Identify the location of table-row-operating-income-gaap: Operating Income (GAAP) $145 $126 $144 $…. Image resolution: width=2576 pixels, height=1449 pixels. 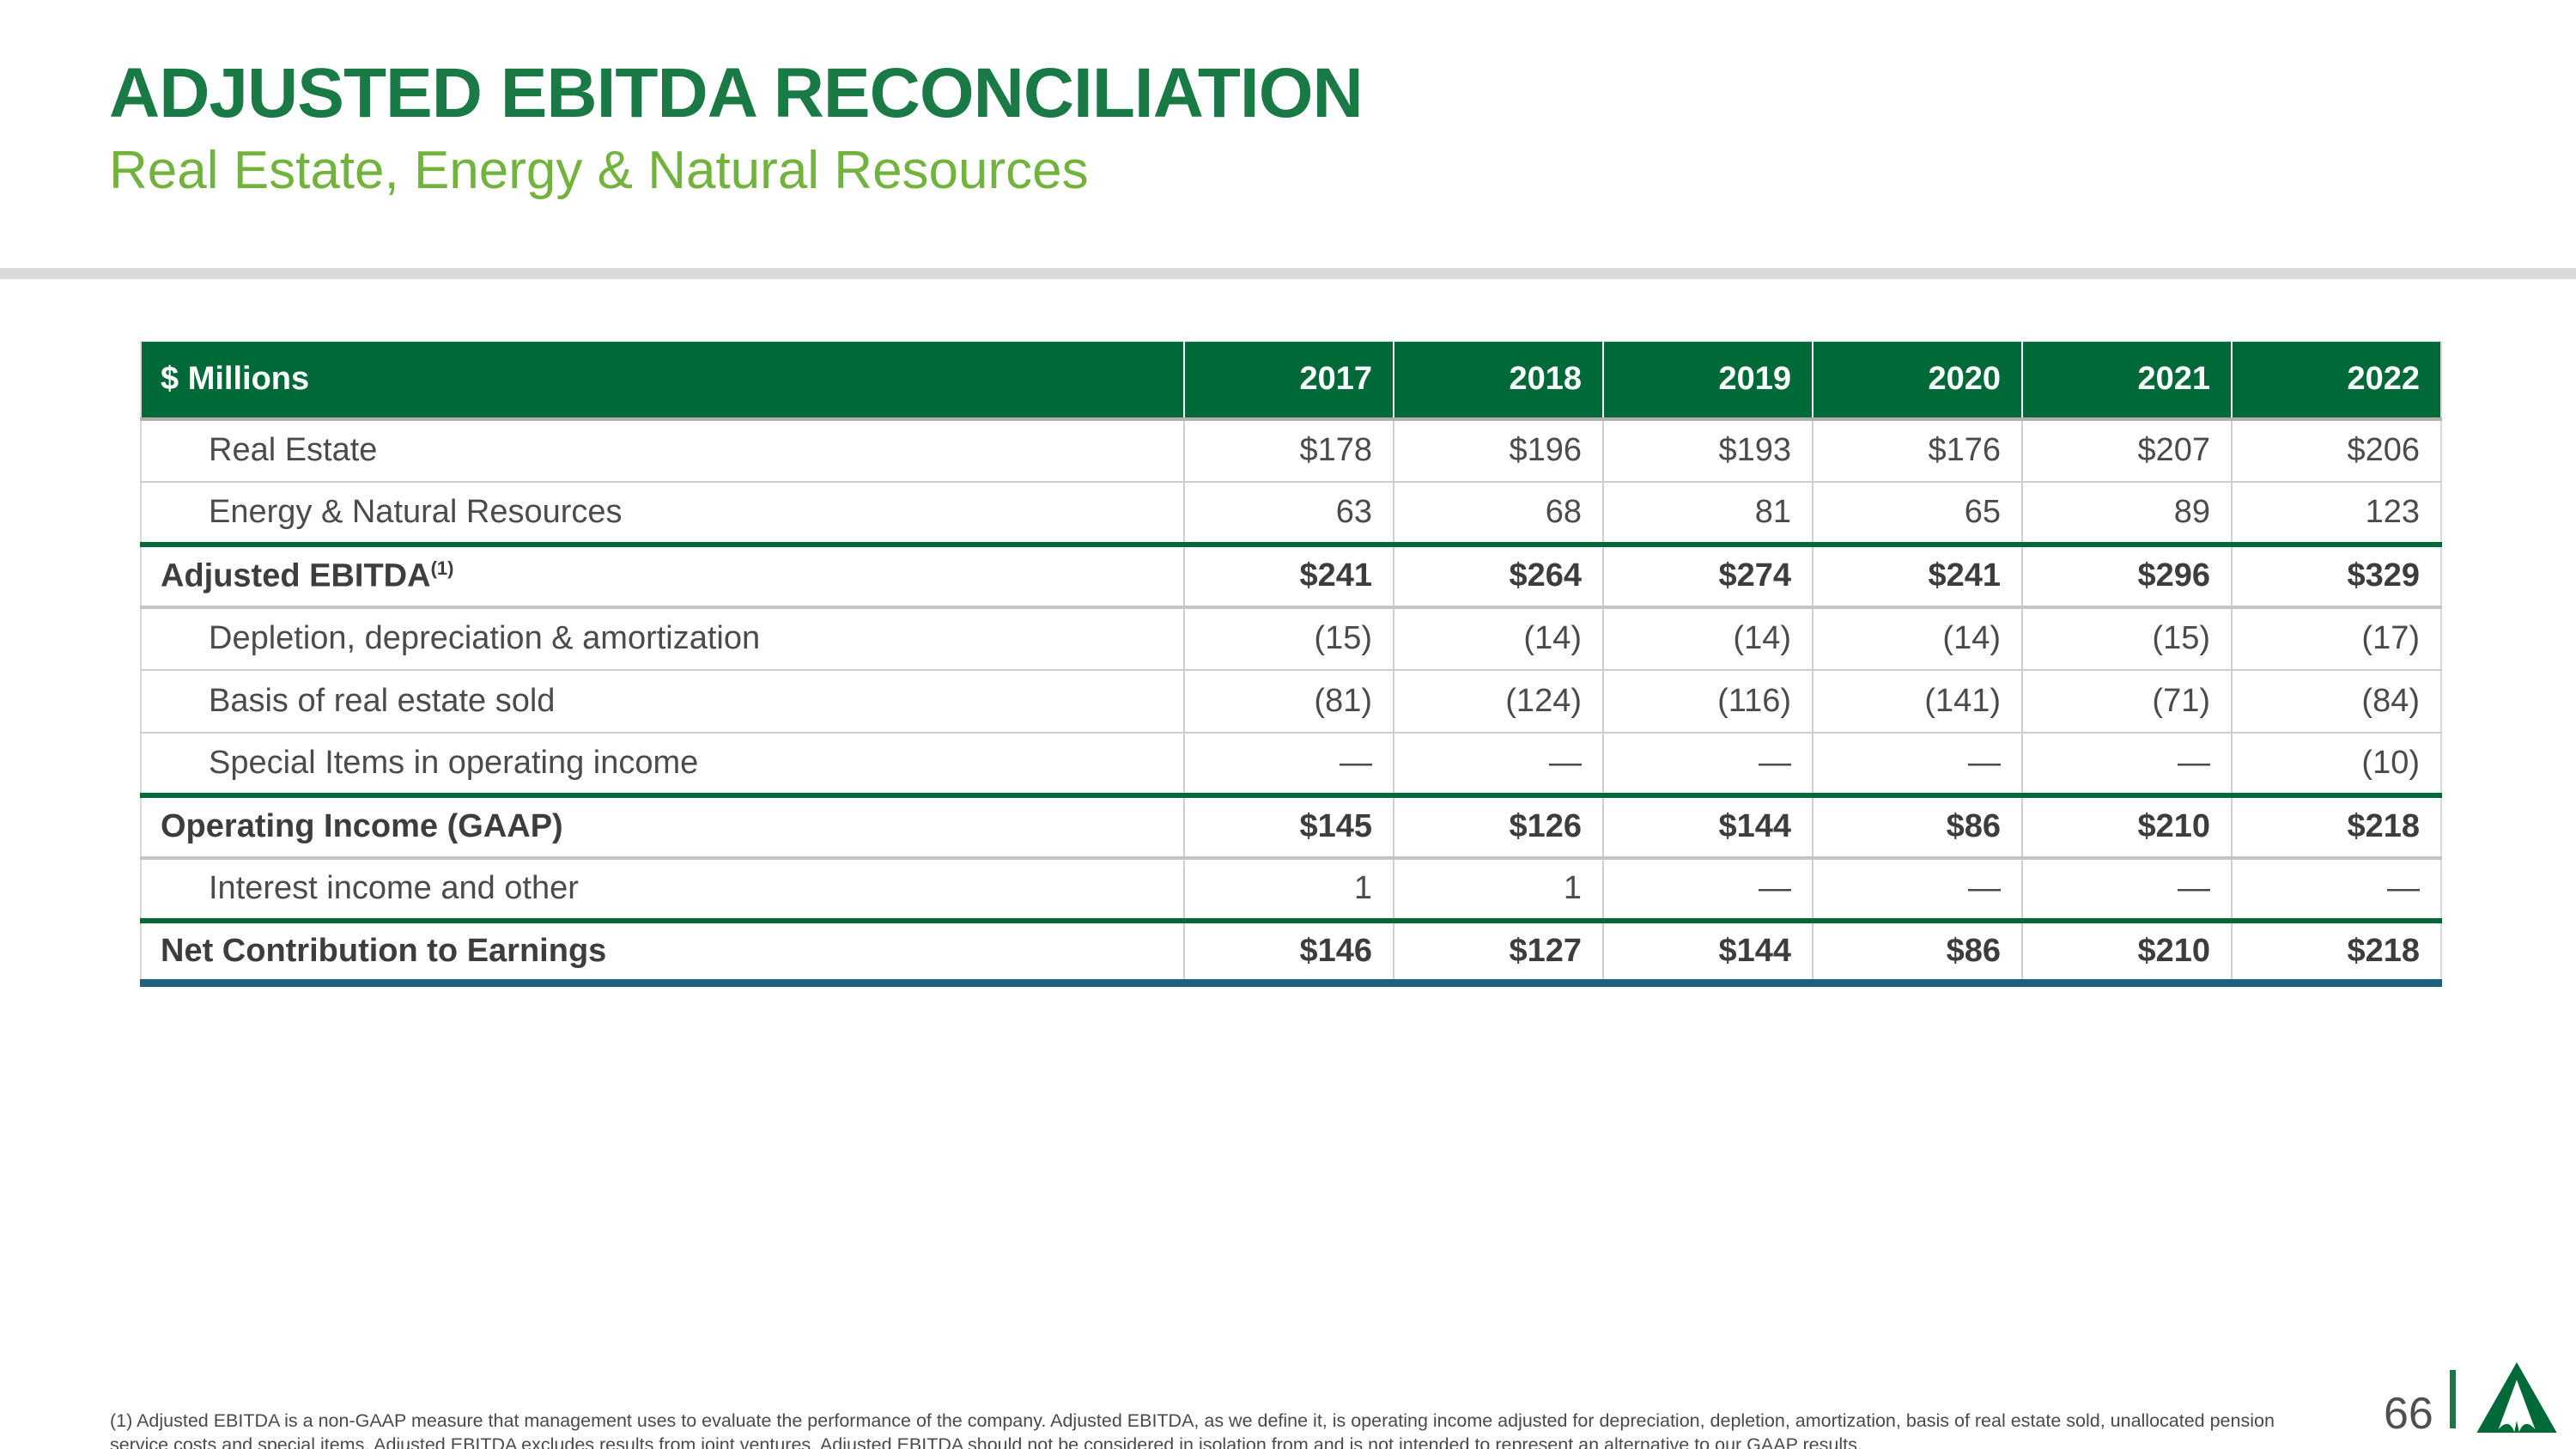
(1291, 825).